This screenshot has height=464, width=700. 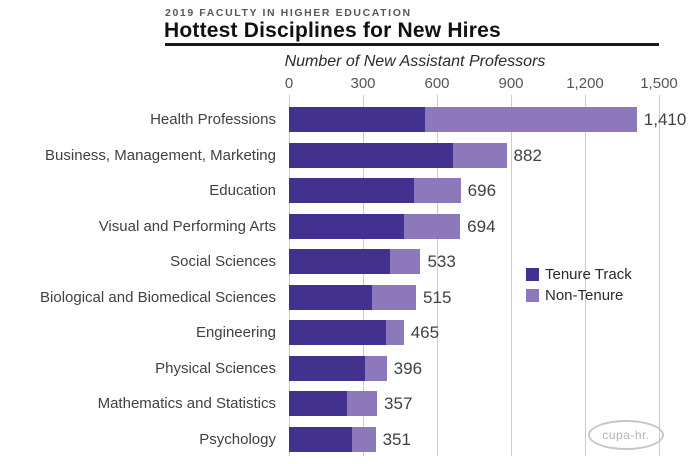 What do you see at coordinates (186, 403) in the screenshot?
I see `category-label: Mathematics and Statistics` at bounding box center [186, 403].